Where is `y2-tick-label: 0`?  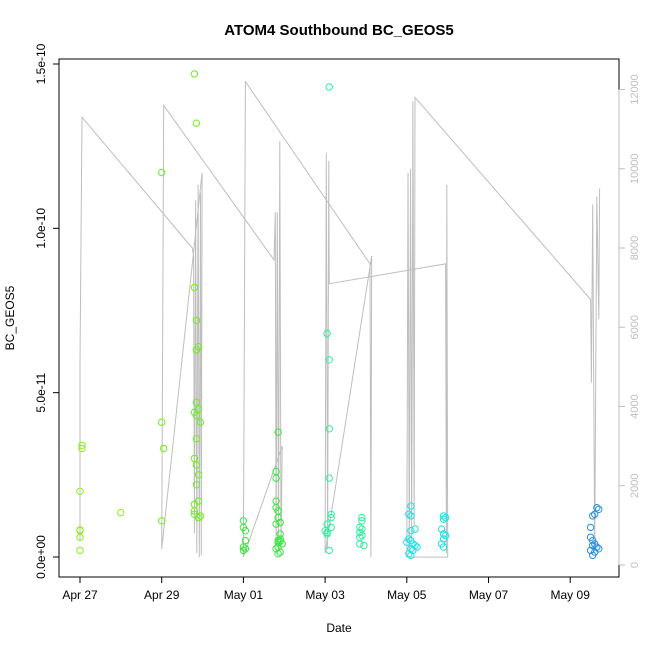 y2-tick-label: 0 is located at coordinates (635, 565).